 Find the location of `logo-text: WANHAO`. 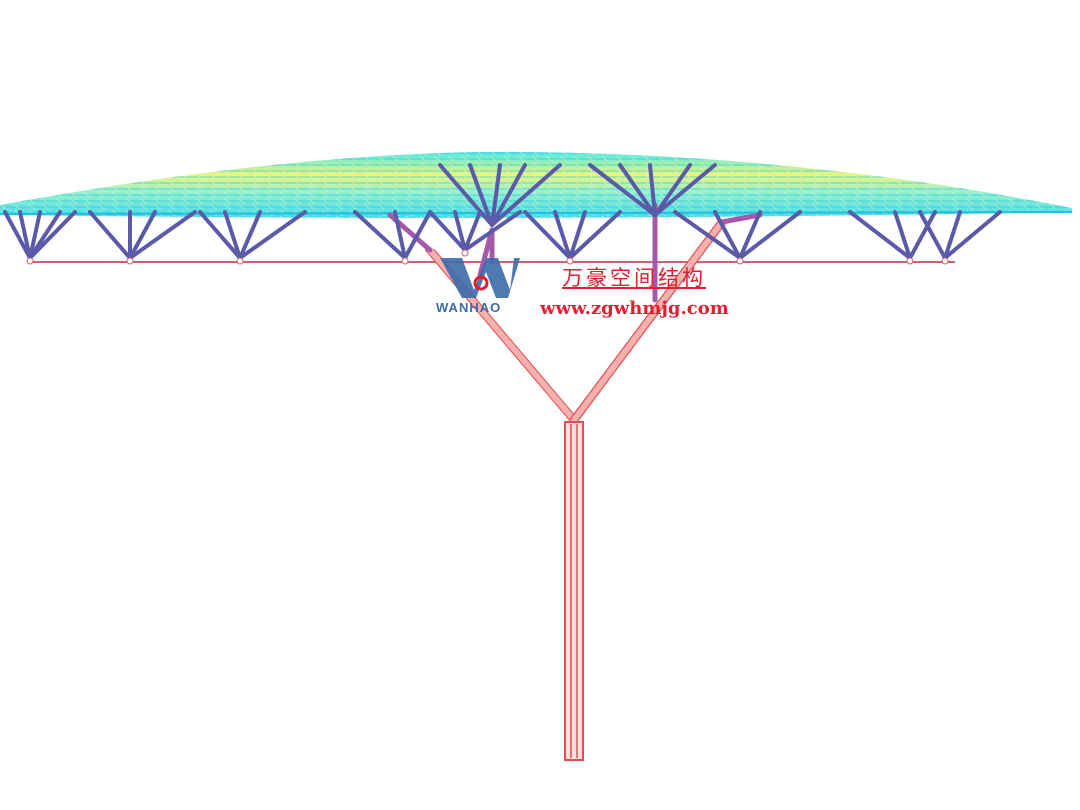

logo-text: WANHAO is located at coordinates (469, 307).